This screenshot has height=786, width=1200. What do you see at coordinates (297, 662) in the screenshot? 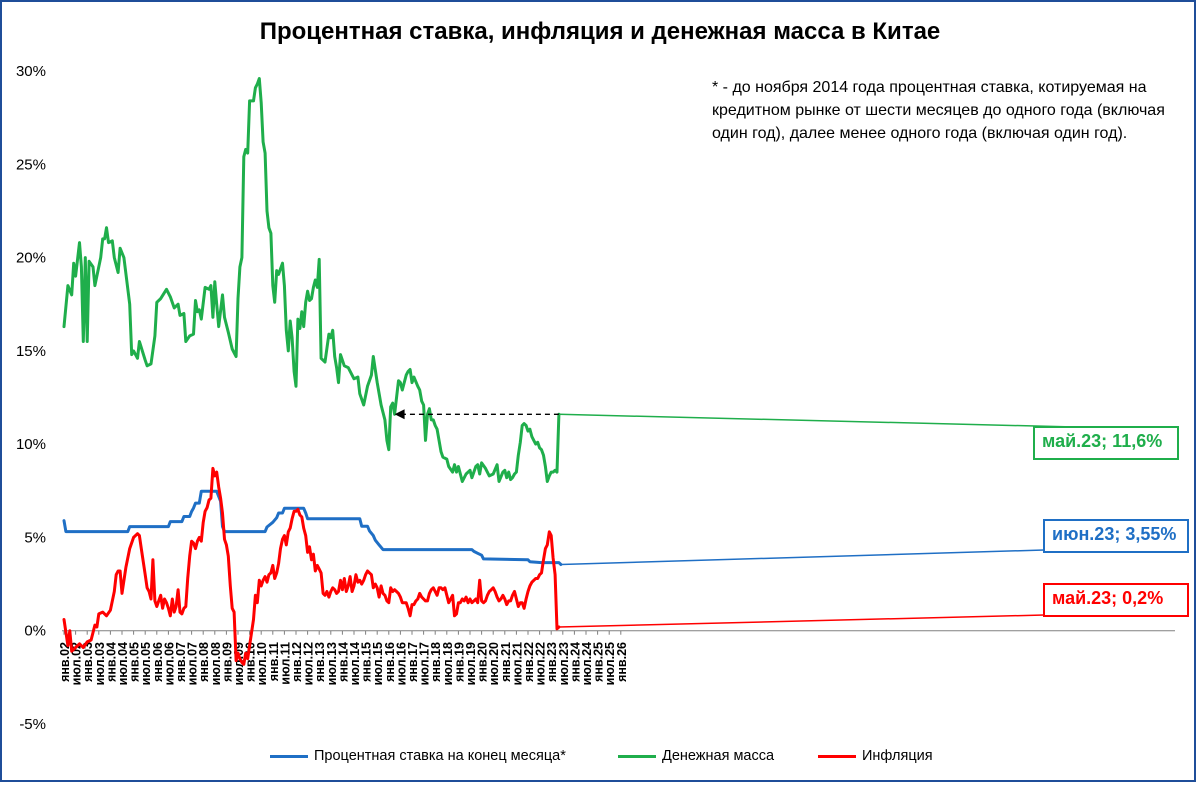
I see `x-tick-label: янв.12` at bounding box center [297, 662].